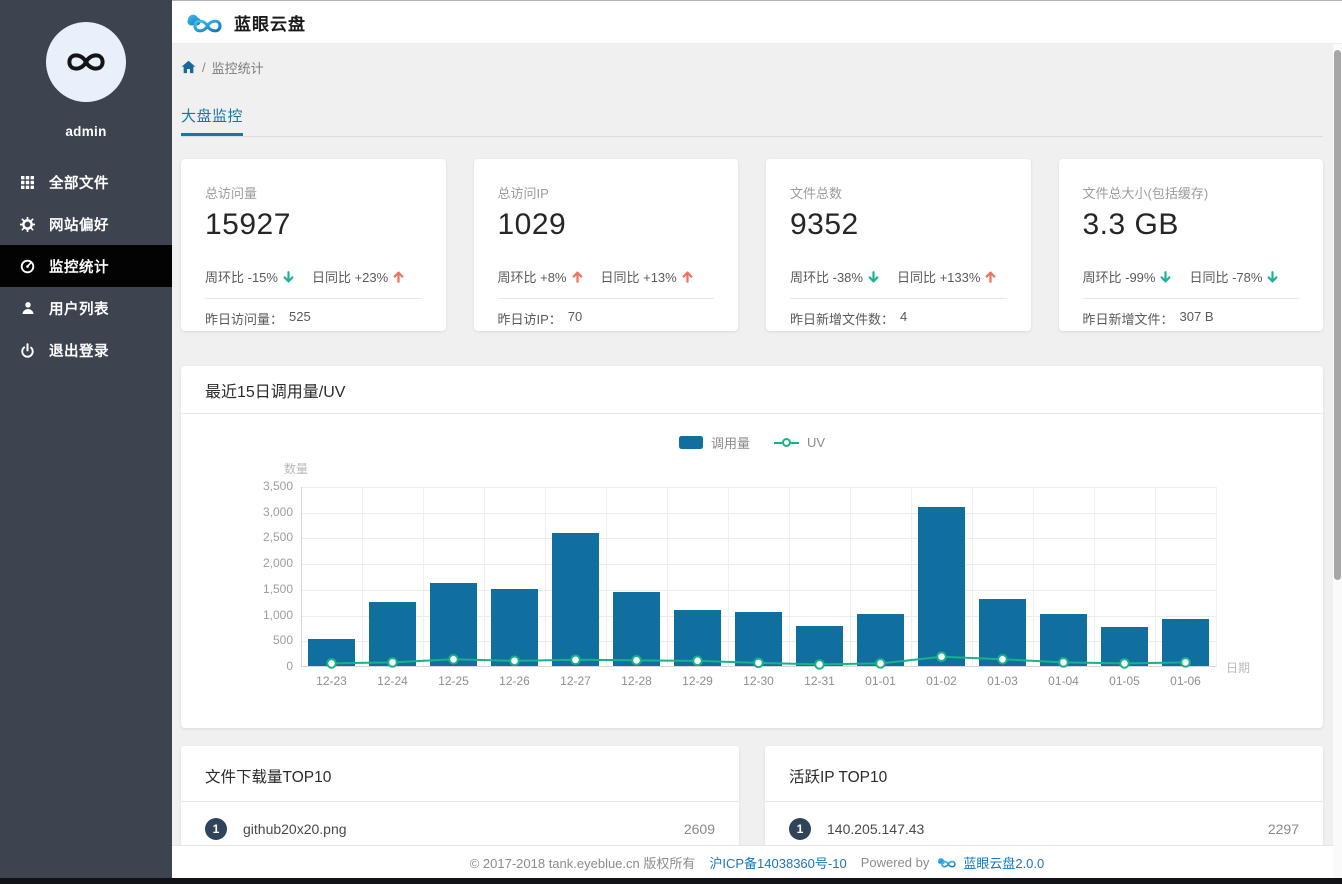  Describe the element at coordinates (699, 829) in the screenshot. I see `item-value: 2609` at that location.